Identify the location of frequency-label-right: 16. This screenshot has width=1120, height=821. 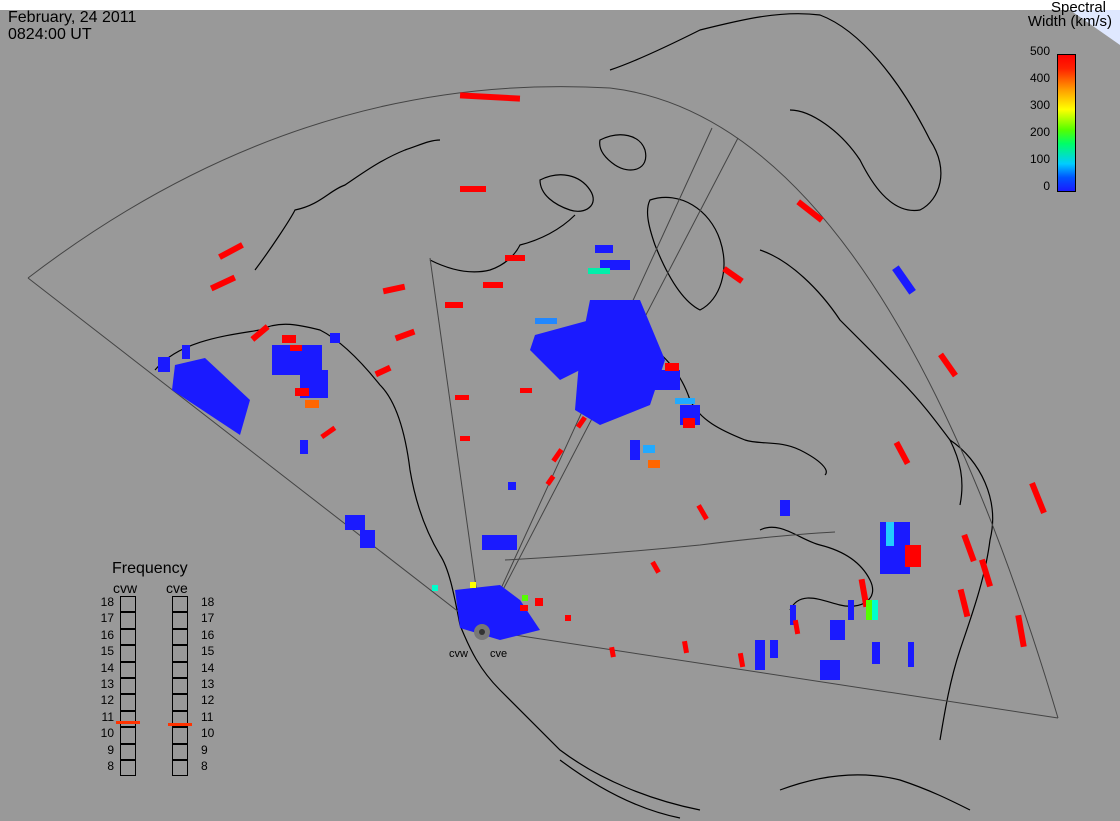
(208, 634).